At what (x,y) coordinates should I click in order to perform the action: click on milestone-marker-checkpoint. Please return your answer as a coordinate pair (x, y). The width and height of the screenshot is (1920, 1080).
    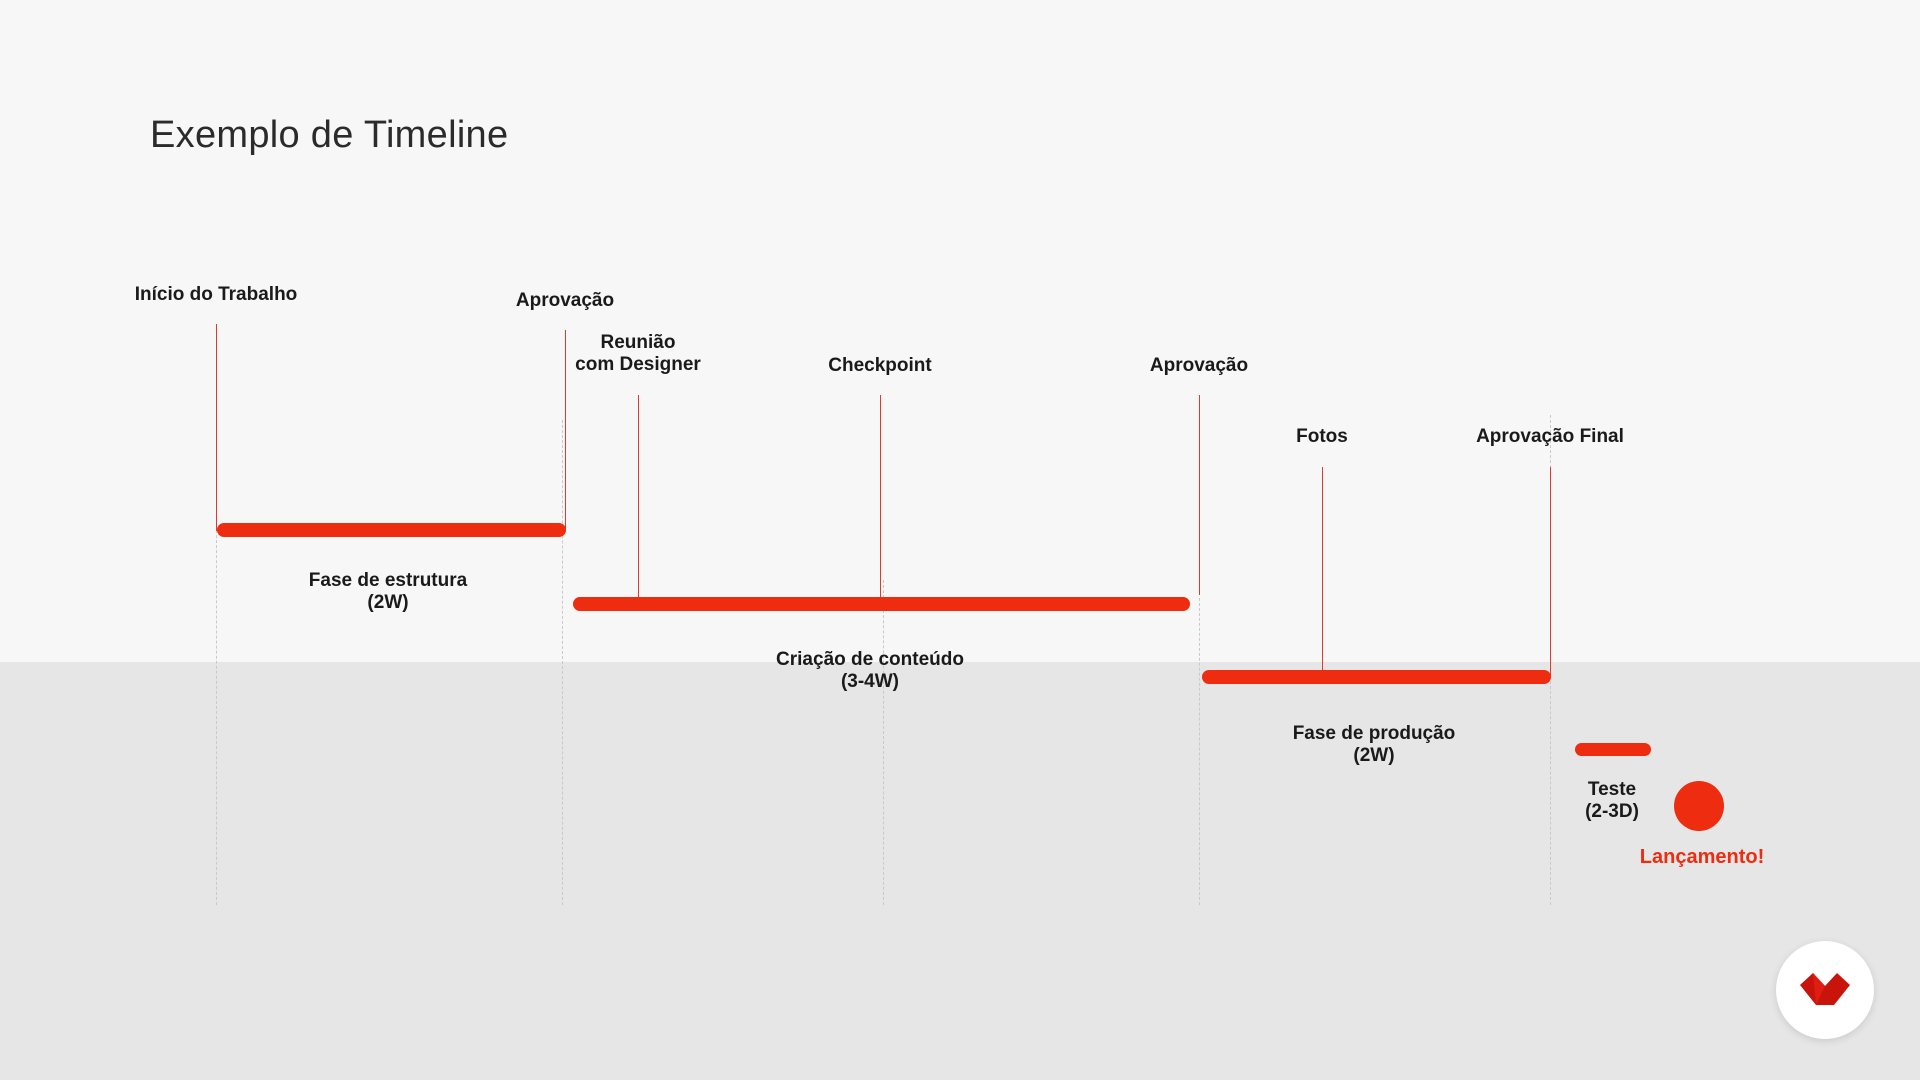
    Looking at the image, I should click on (880, 498).